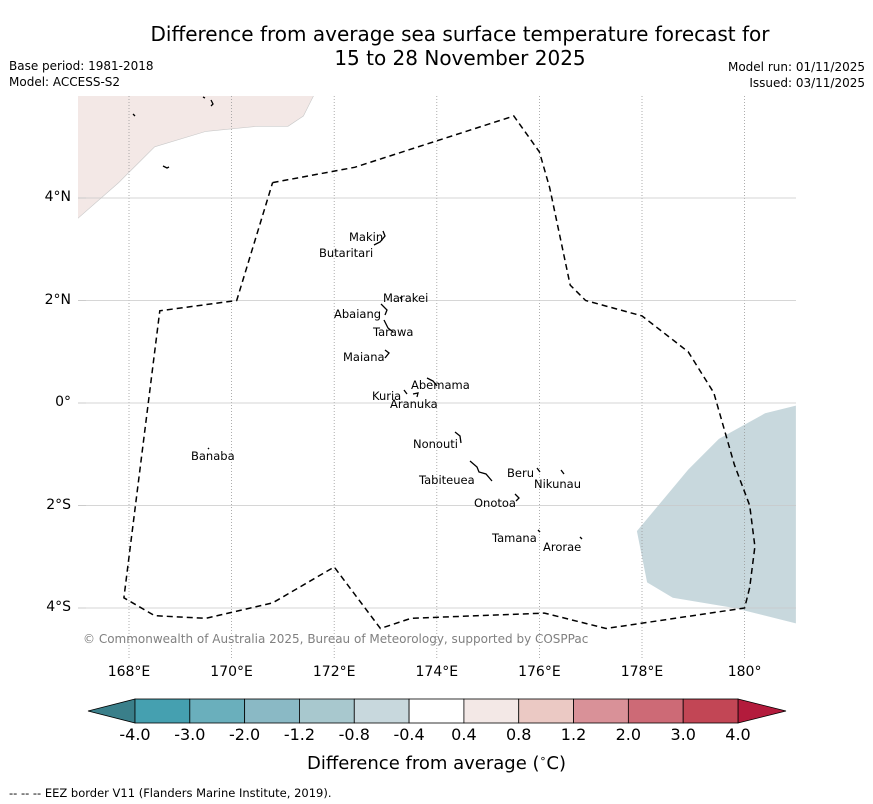 This screenshot has width=873, height=804. I want to click on latitude-label: 2°S, so click(58, 504).